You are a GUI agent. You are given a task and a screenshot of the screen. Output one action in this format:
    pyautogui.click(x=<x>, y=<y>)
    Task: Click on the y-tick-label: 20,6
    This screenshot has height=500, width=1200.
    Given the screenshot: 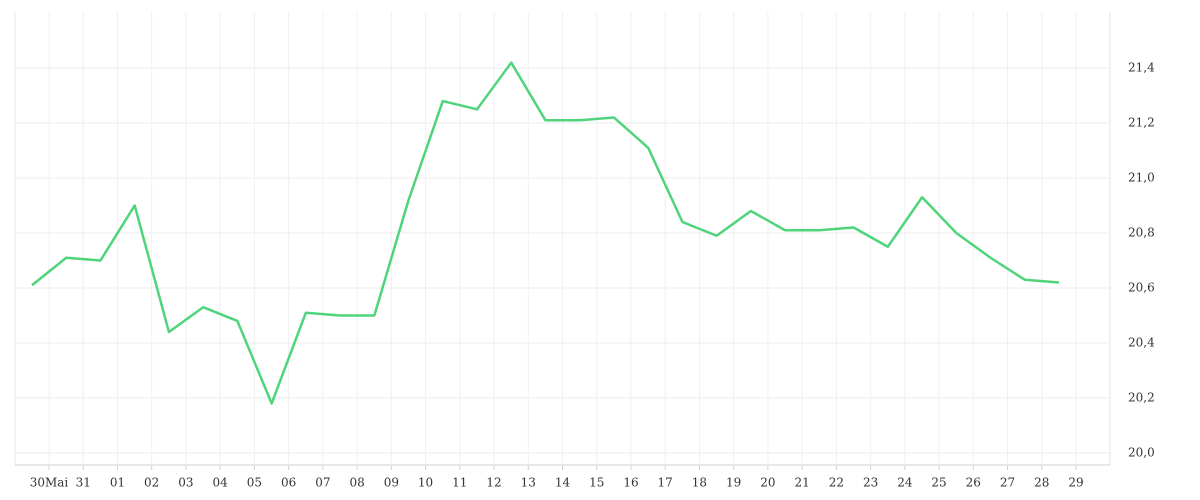 What is the action you would take?
    pyautogui.click(x=1141, y=287)
    